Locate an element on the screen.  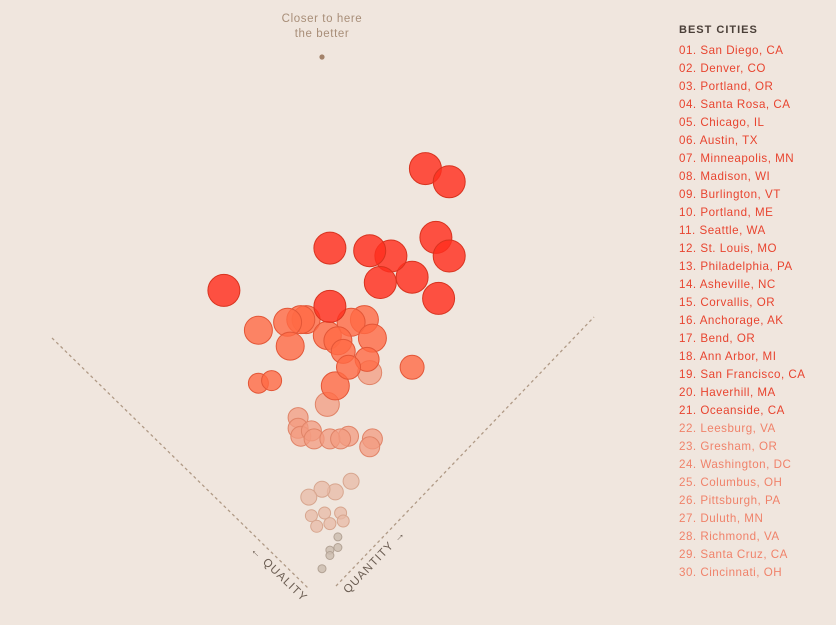
legend-item: 26. Pittsburgh, PA is located at coordinates (730, 500).